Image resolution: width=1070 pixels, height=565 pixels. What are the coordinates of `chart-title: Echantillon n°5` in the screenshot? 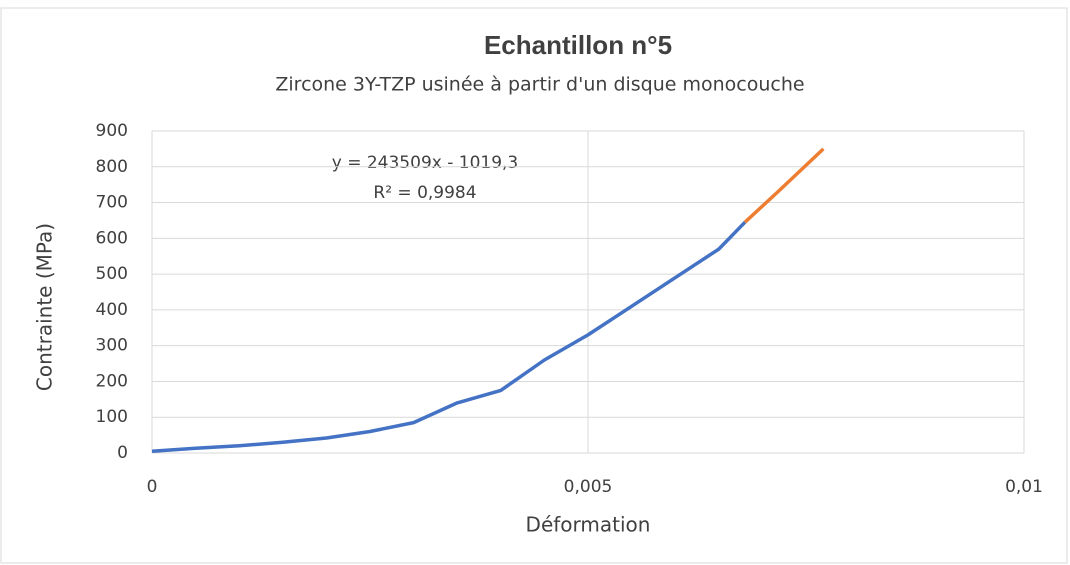 It's located at (578, 45).